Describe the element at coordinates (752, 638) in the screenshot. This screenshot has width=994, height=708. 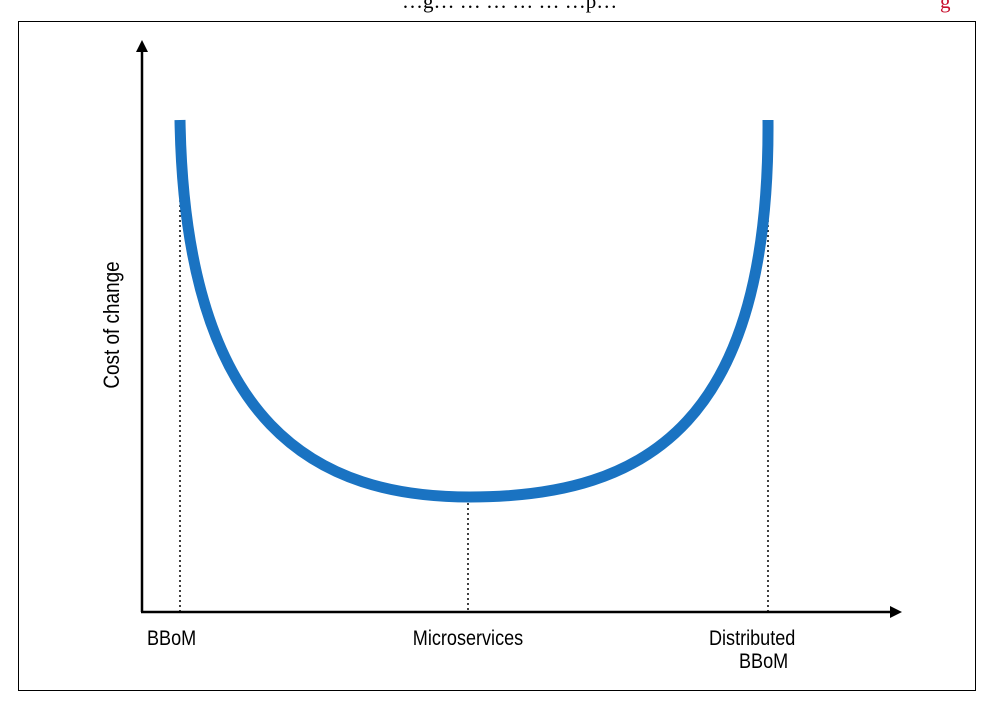
I see `x-label-distributed-line1: Distributed` at that location.